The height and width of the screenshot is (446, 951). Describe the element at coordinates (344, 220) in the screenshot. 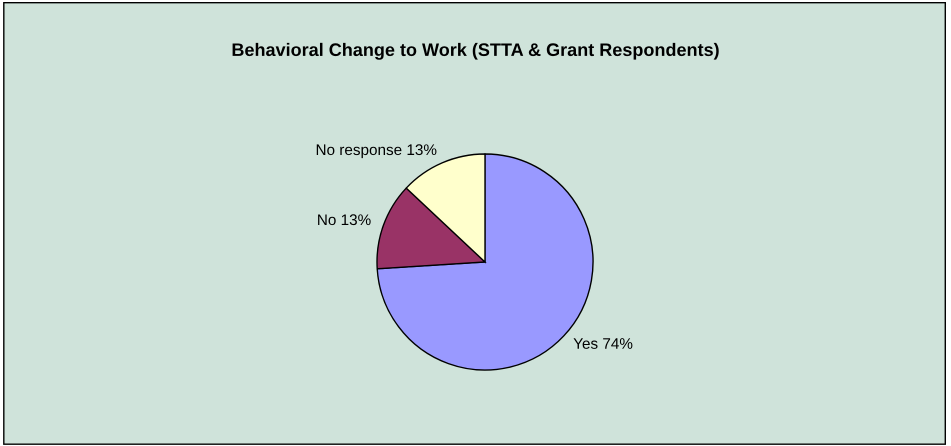

I see `slice-label: No 13%` at that location.